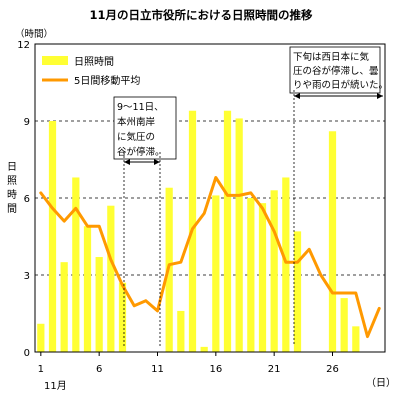 Image resolution: width=400 pixels, height=400 pixels. I want to click on annotation-late-month-arrowhead-right, so click(380, 96).